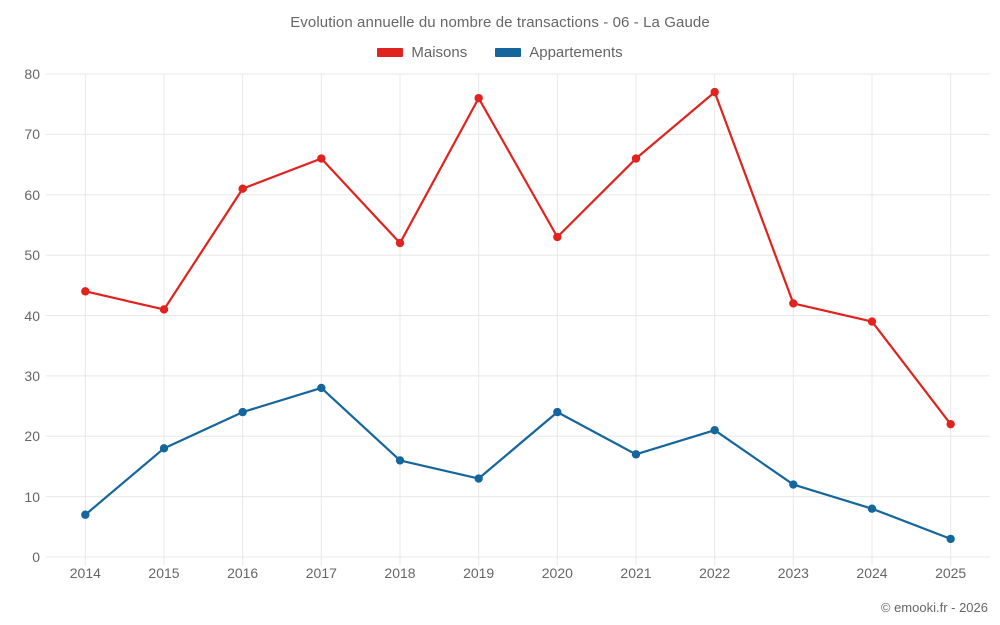  I want to click on legend-label-appartements: Appartements, so click(576, 52).